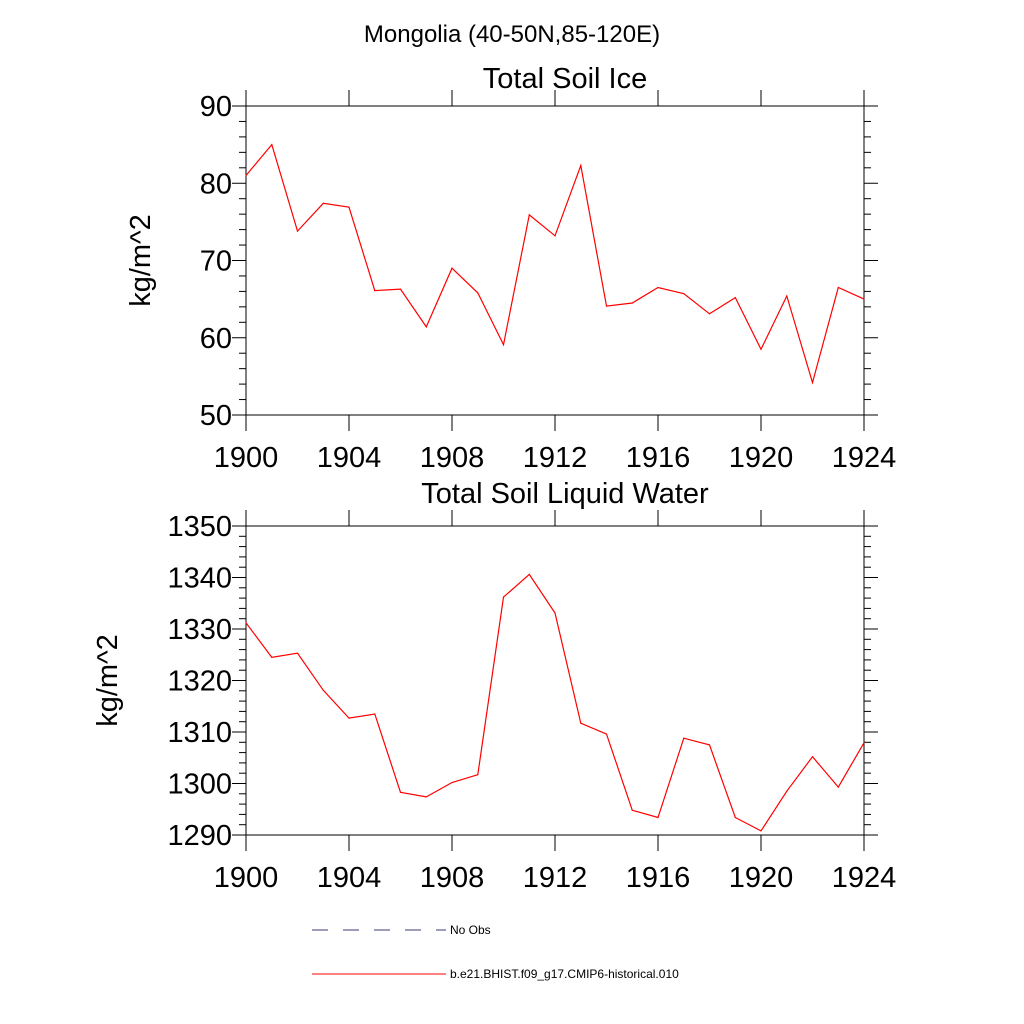 The height and width of the screenshot is (1024, 1024). What do you see at coordinates (658, 458) in the screenshot?
I see `soil-ice-x-tick-label: 1916` at bounding box center [658, 458].